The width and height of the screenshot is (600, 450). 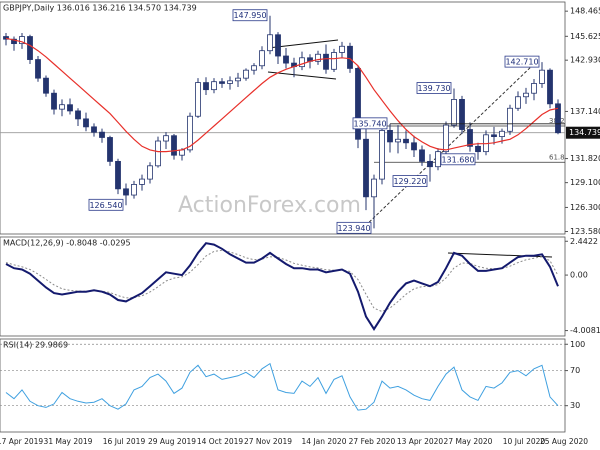 I want to click on last-price-box, so click(x=583, y=132).